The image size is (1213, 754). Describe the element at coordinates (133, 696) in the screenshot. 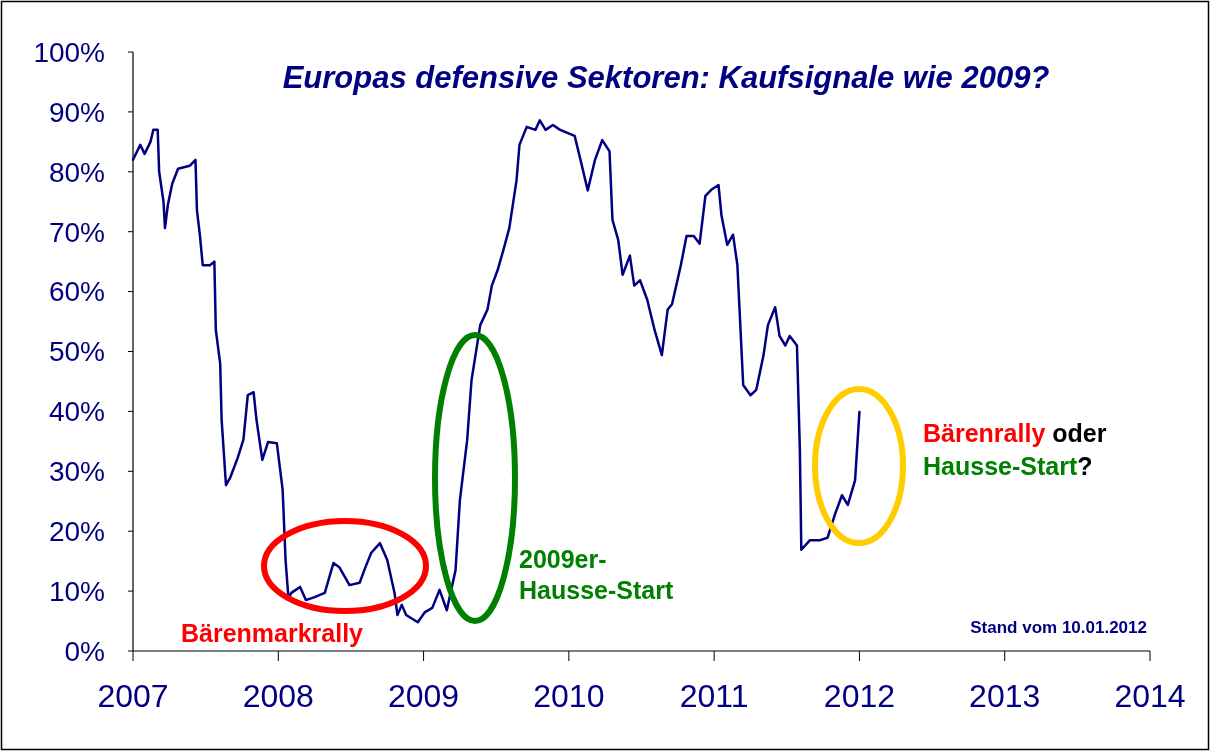

I see `x-tick-label: 2007` at that location.